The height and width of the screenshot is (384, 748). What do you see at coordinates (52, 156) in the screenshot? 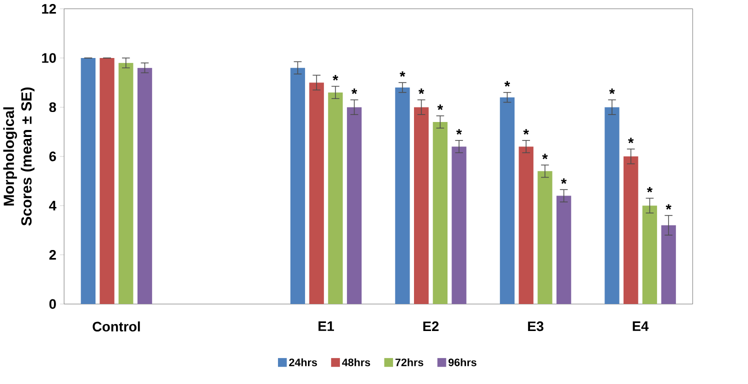
I see `y-tick-label: 6` at bounding box center [52, 156].